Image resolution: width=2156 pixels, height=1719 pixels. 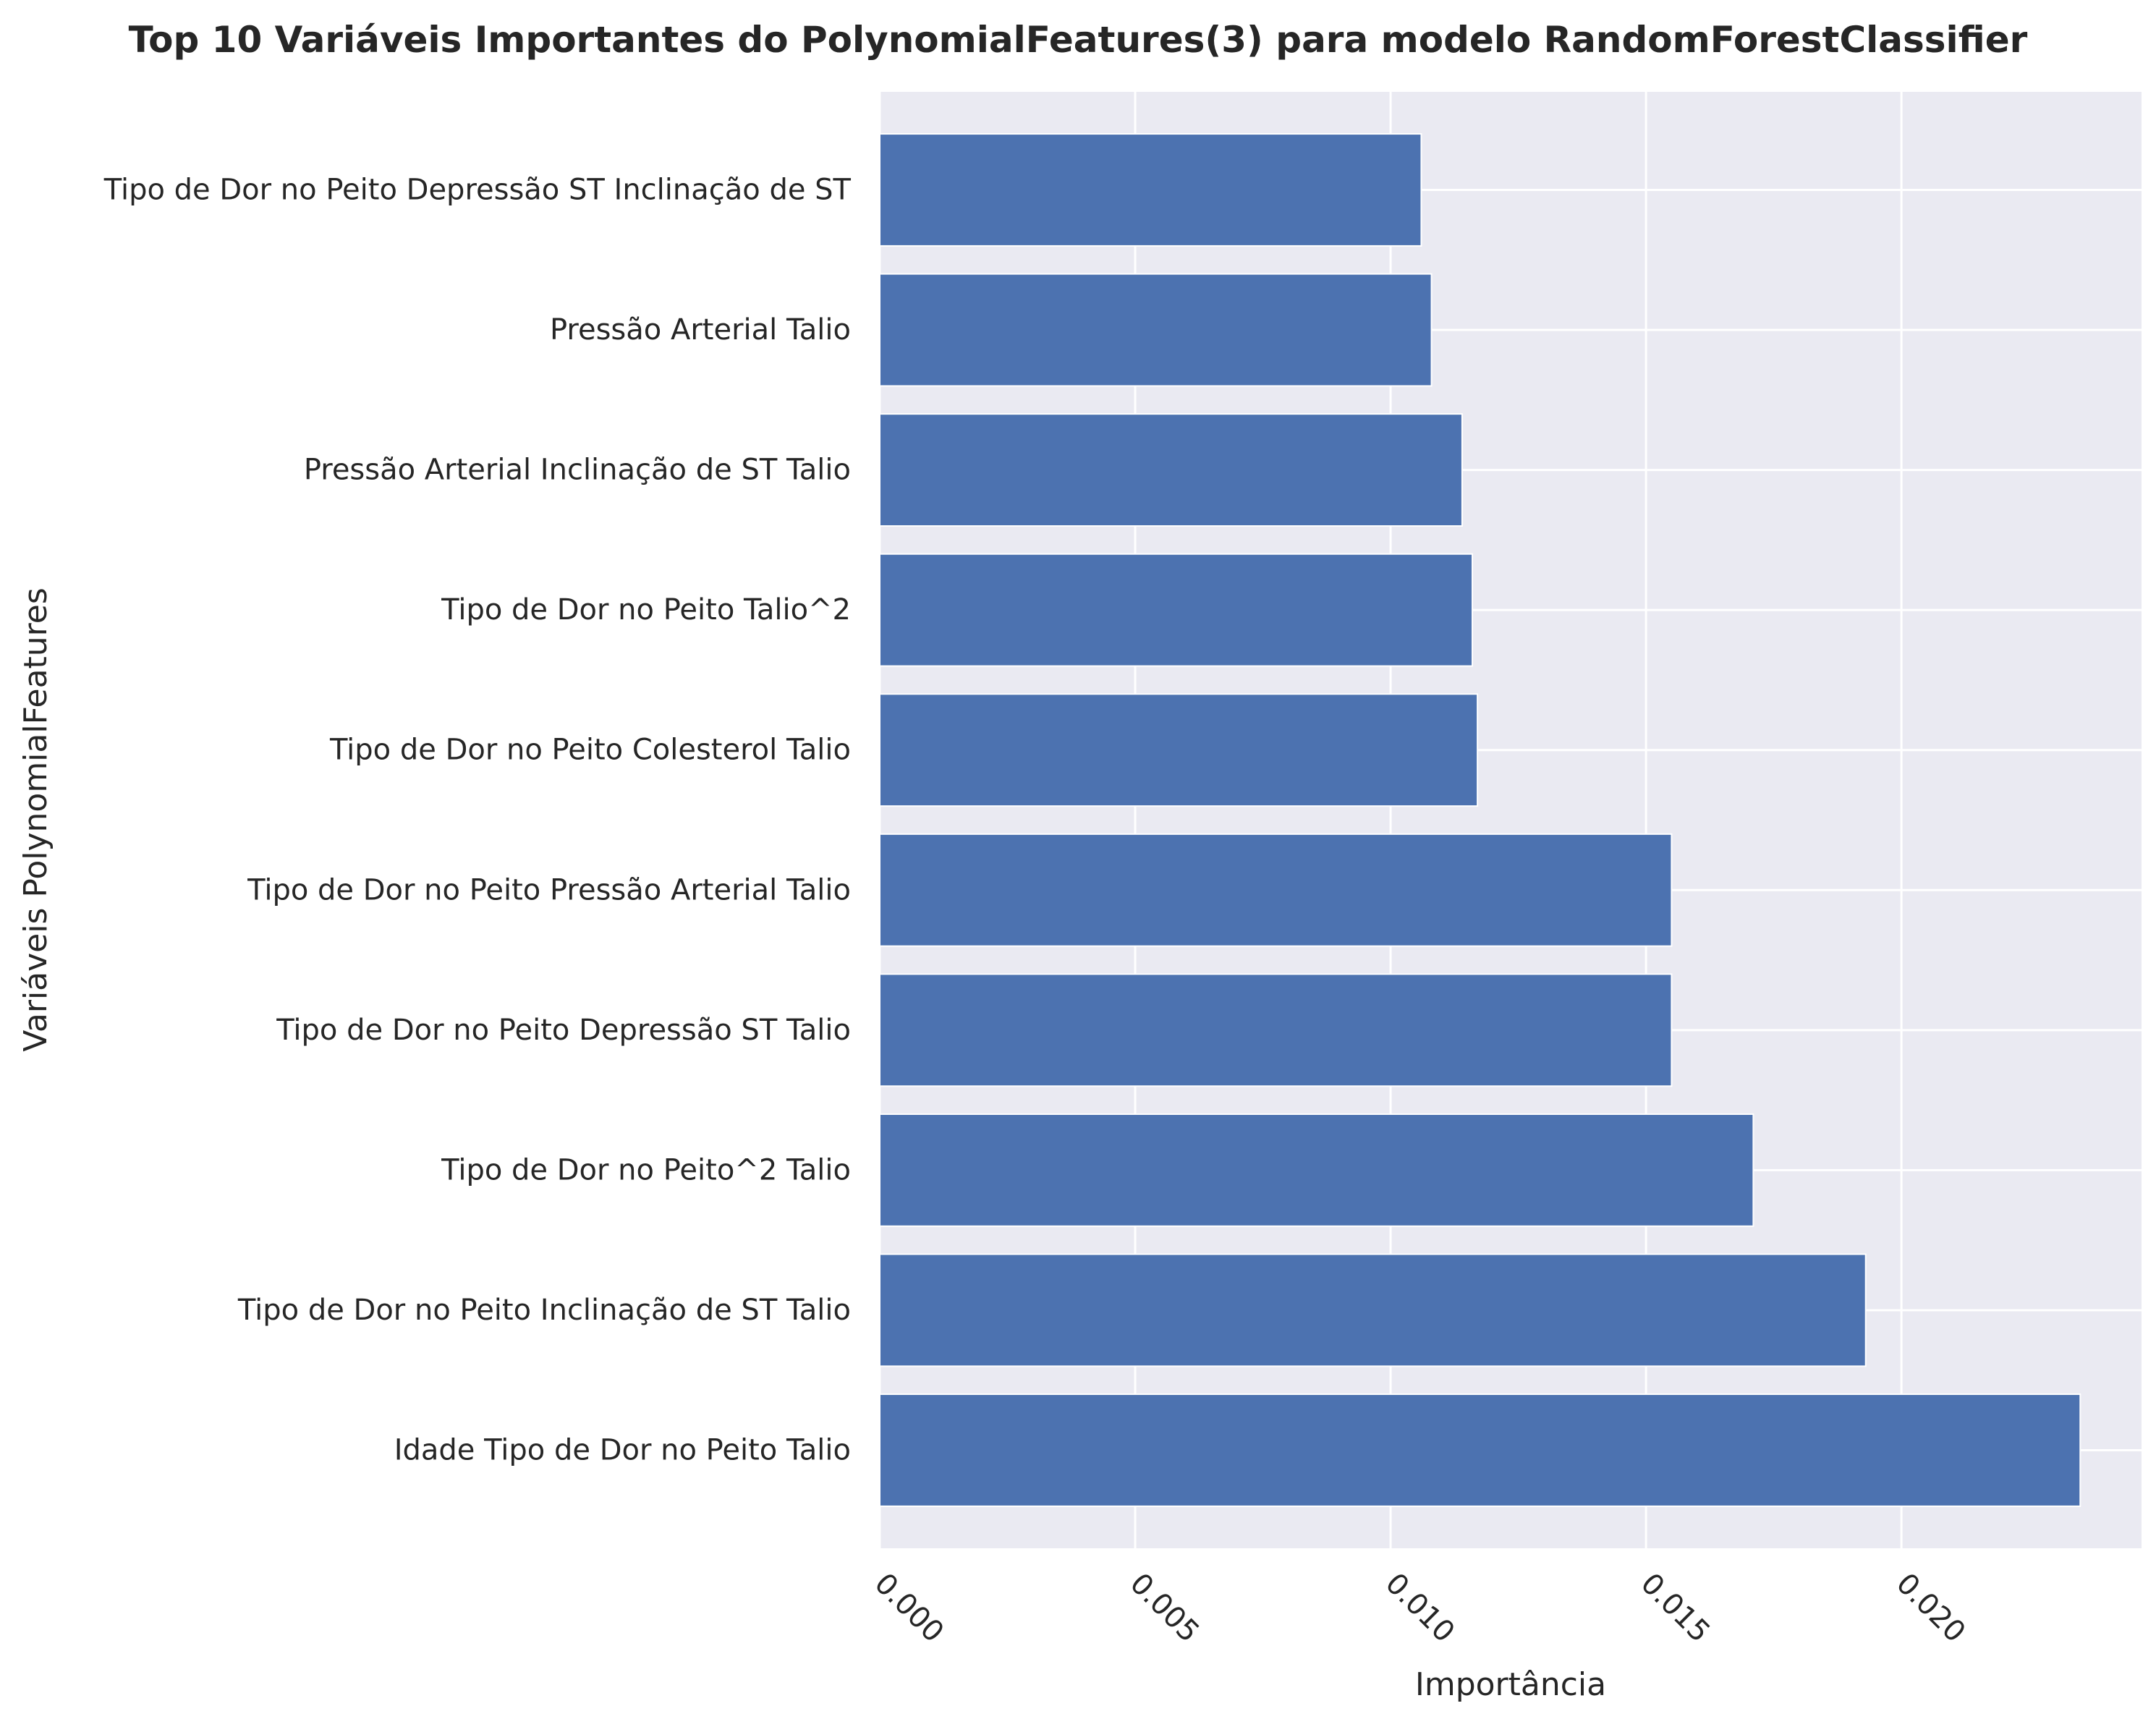 What do you see at coordinates (622, 1450) in the screenshot?
I see `y-tick-label: Idade Tipo de Dor no Peito Talio` at bounding box center [622, 1450].